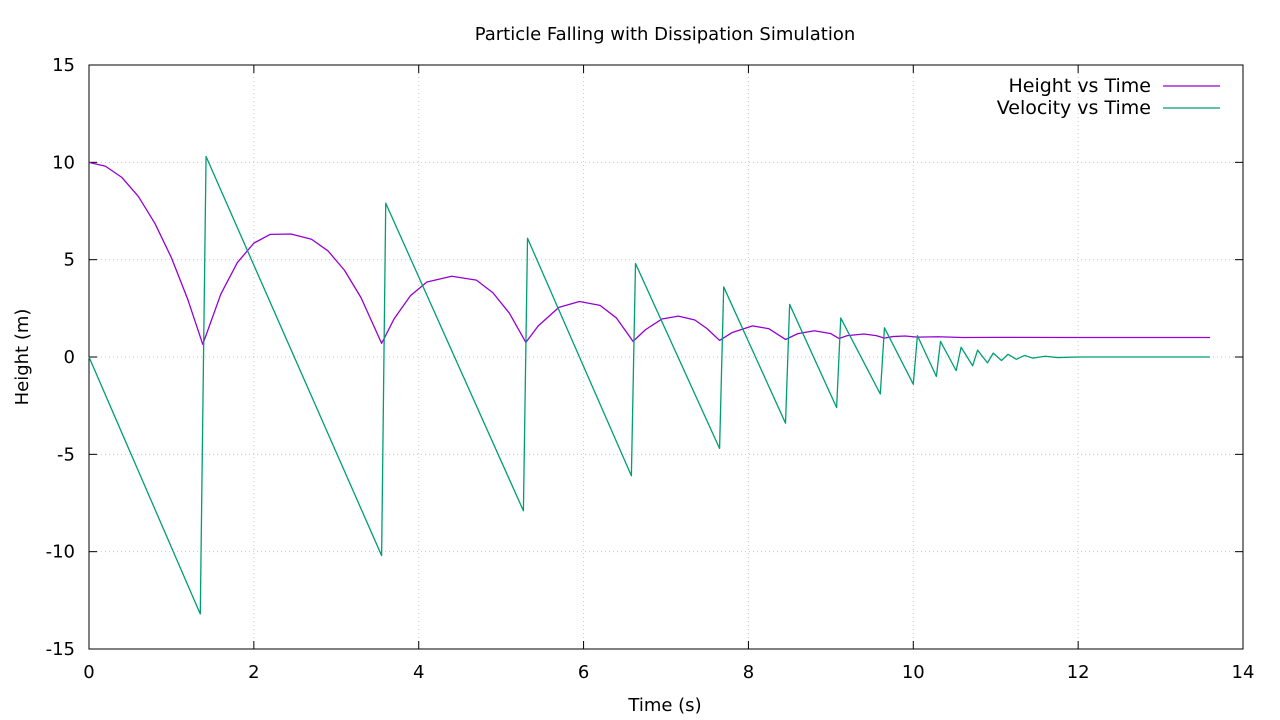 This screenshot has height=720, width=1280. Describe the element at coordinates (664, 705) in the screenshot. I see `x-axis-title: Time (s)` at that location.